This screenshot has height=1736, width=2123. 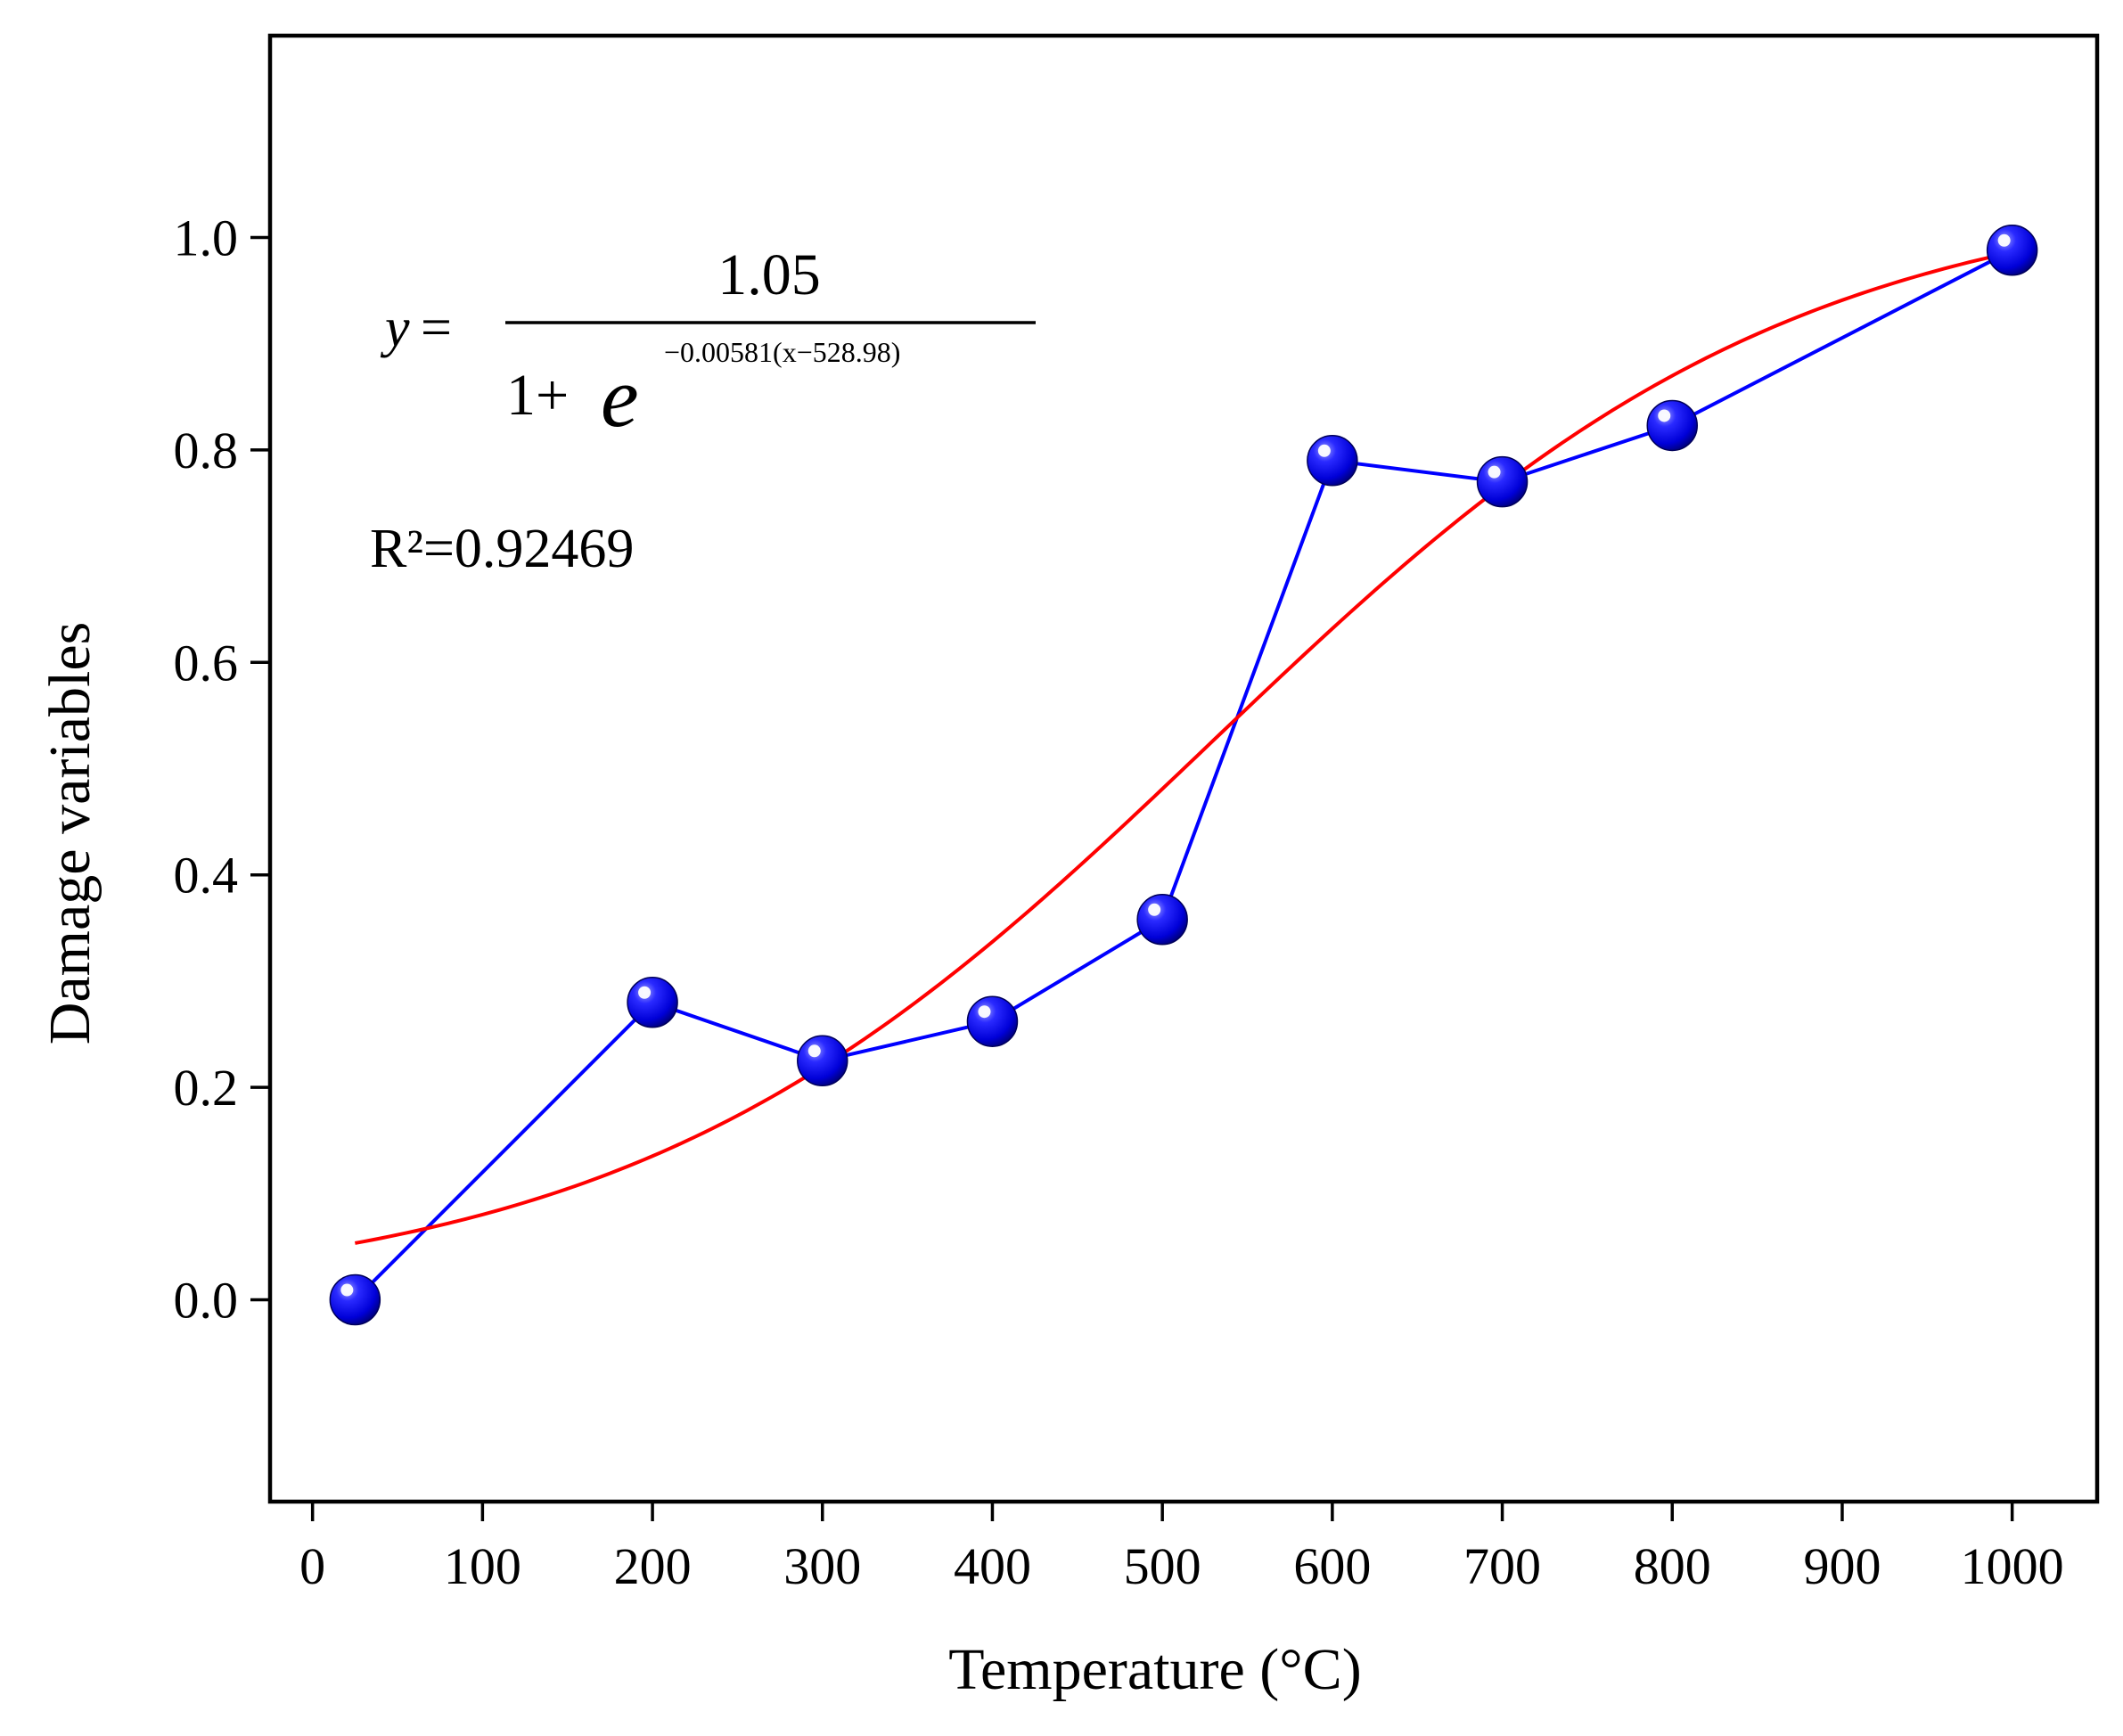 I want to click on equation-exponent: −0.00581(x−528.98), so click(x=782, y=352).